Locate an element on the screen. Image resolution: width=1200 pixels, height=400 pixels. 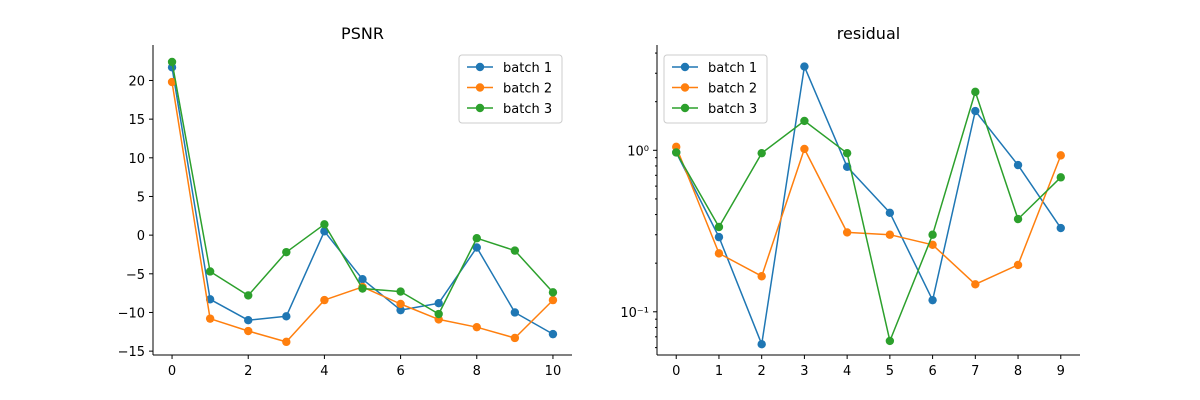
chart-1-xtick-label: 5 is located at coordinates (890, 371).